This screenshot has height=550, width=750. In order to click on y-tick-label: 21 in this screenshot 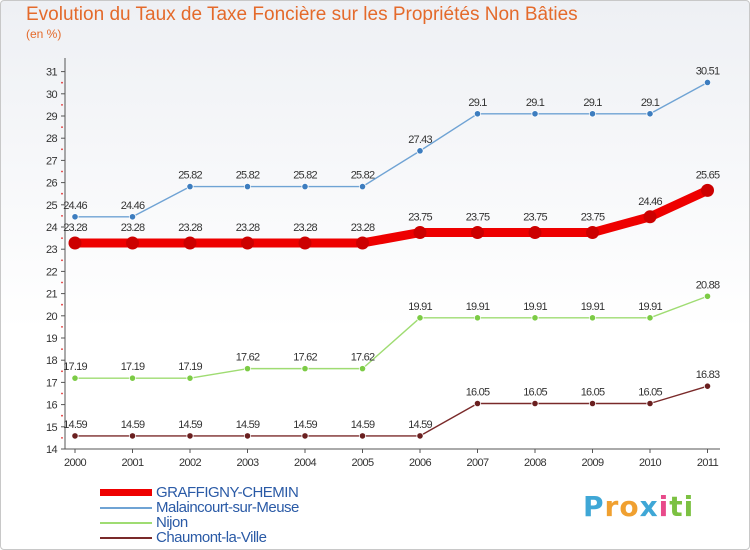, I will do `click(52, 295)`.